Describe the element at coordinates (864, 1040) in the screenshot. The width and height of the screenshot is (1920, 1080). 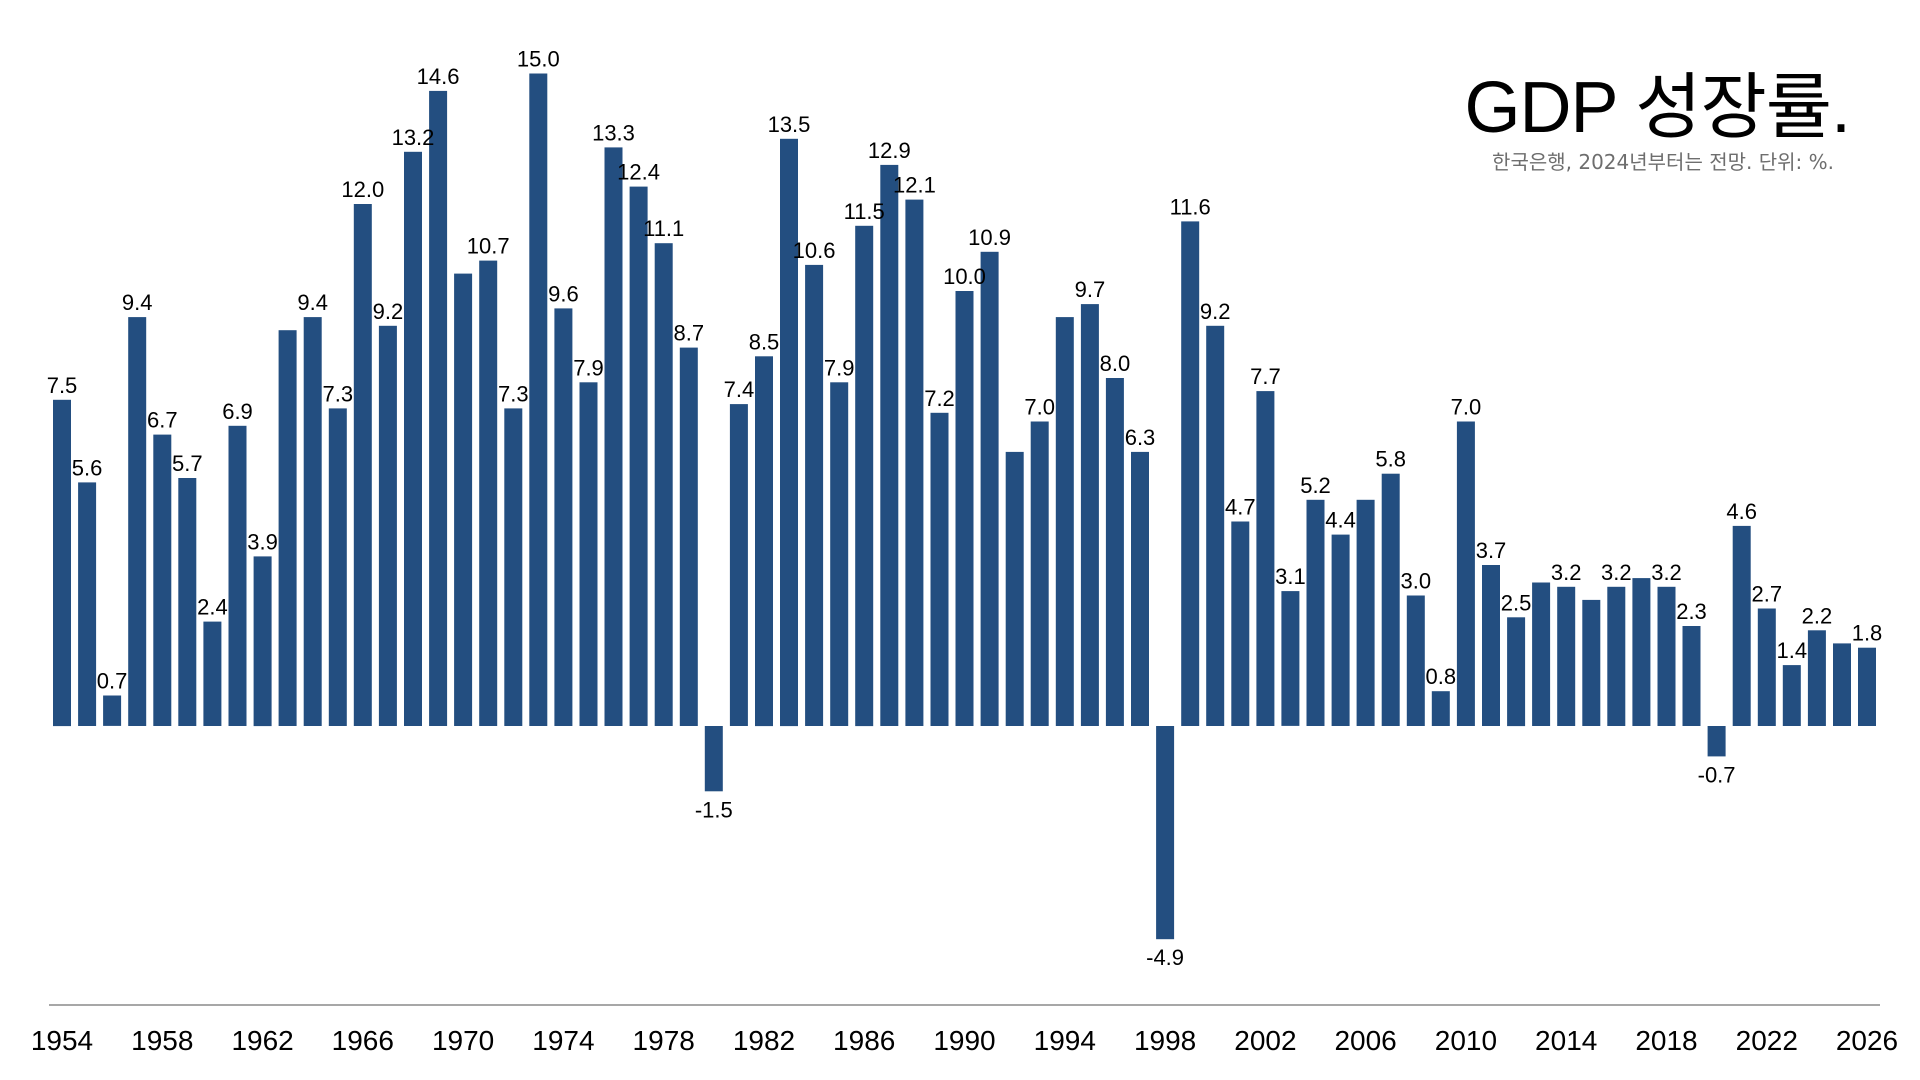
I see `x-tick-1986: 1986` at that location.